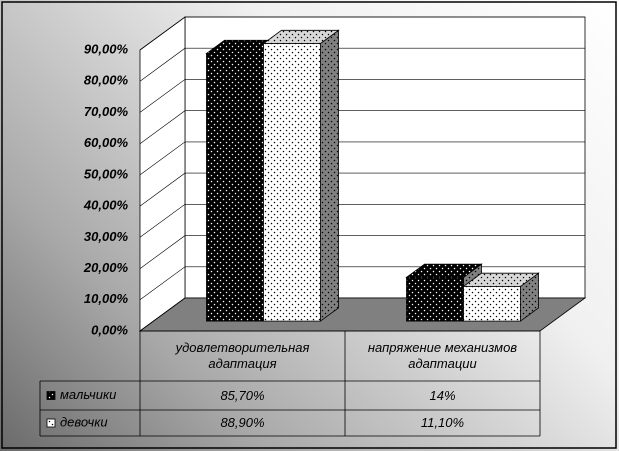  Describe the element at coordinates (442, 422) in the screenshot. I see `value-label: 11,10%` at that location.